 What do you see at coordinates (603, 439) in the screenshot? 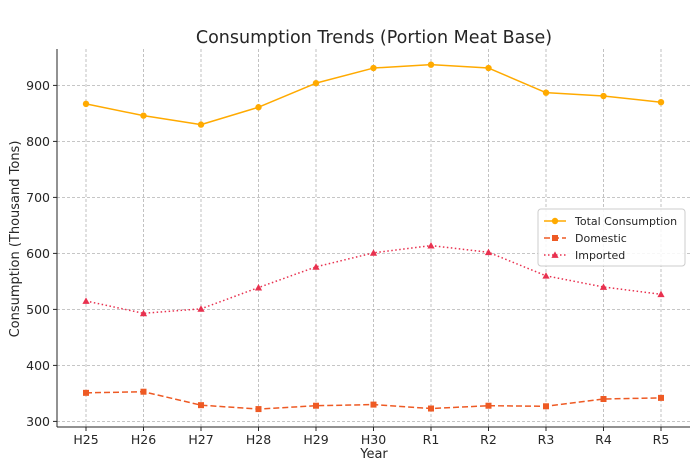
I see `x-tick-label: R4` at bounding box center [603, 439].